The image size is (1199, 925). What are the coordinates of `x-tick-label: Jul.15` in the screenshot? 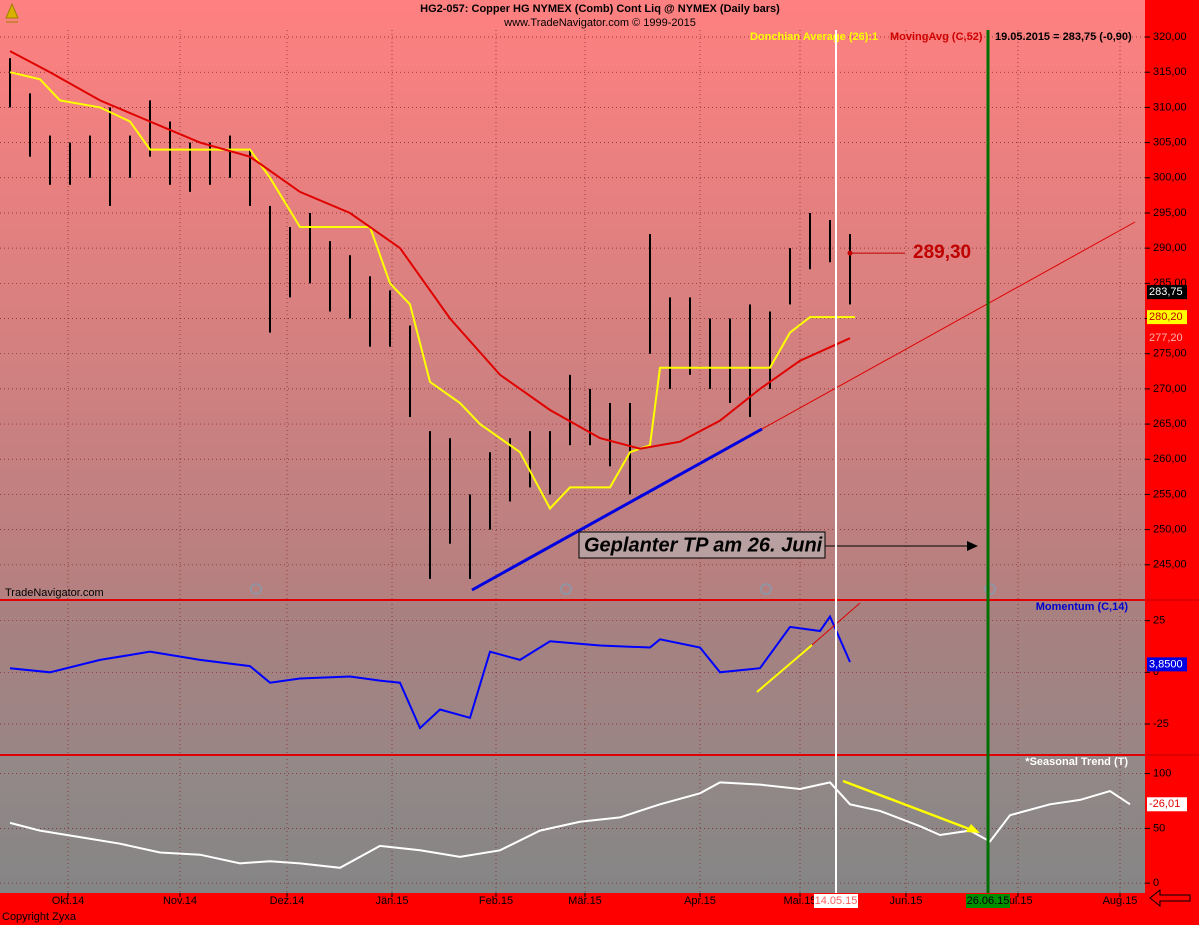 It's located at (1017, 901).